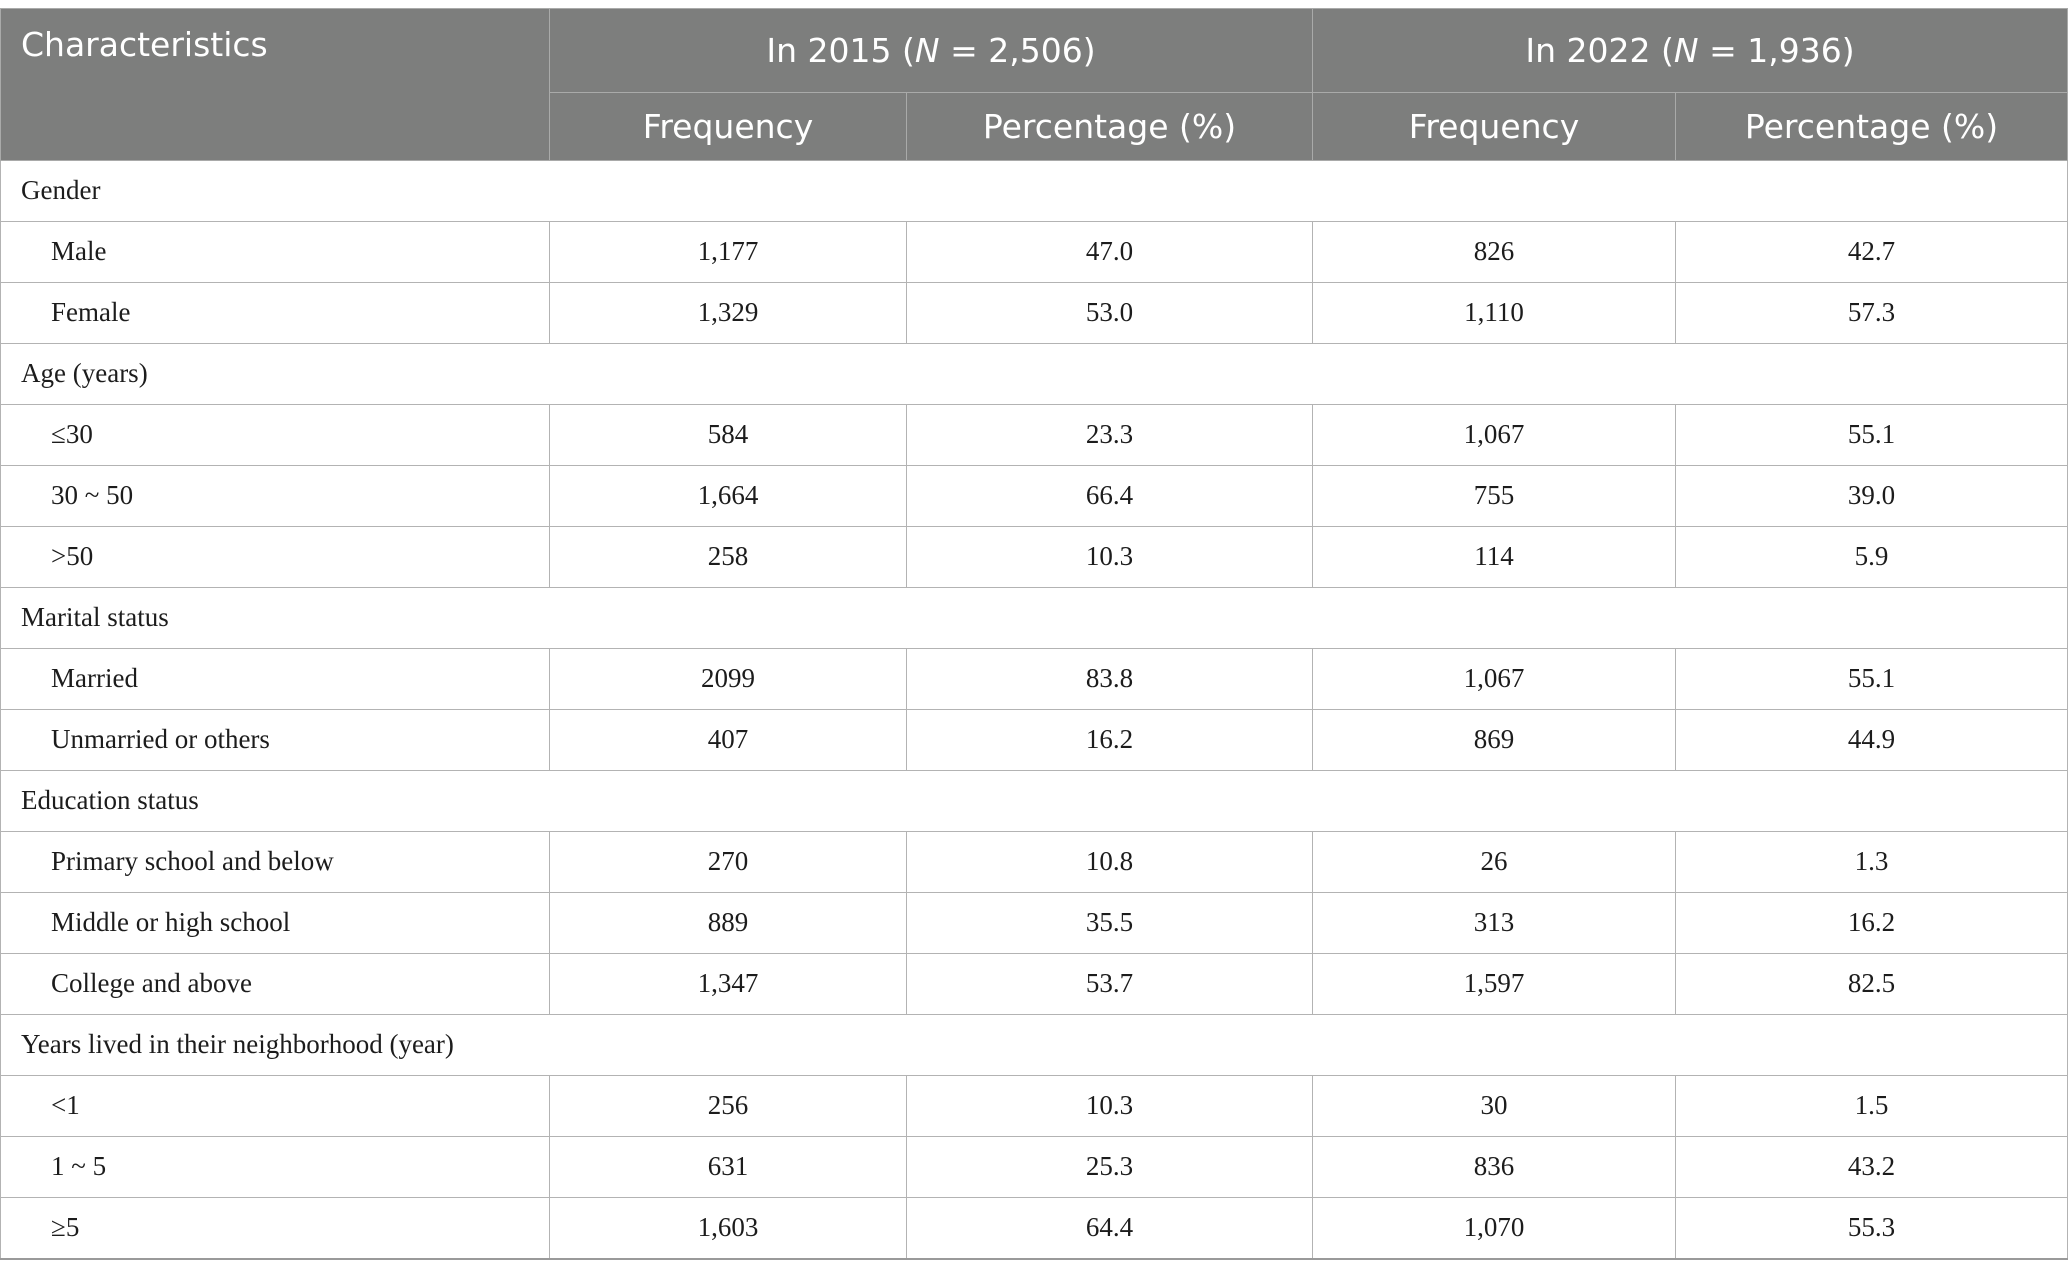  What do you see at coordinates (728, 739) in the screenshot?
I see `frequency-2015-cell: 407` at bounding box center [728, 739].